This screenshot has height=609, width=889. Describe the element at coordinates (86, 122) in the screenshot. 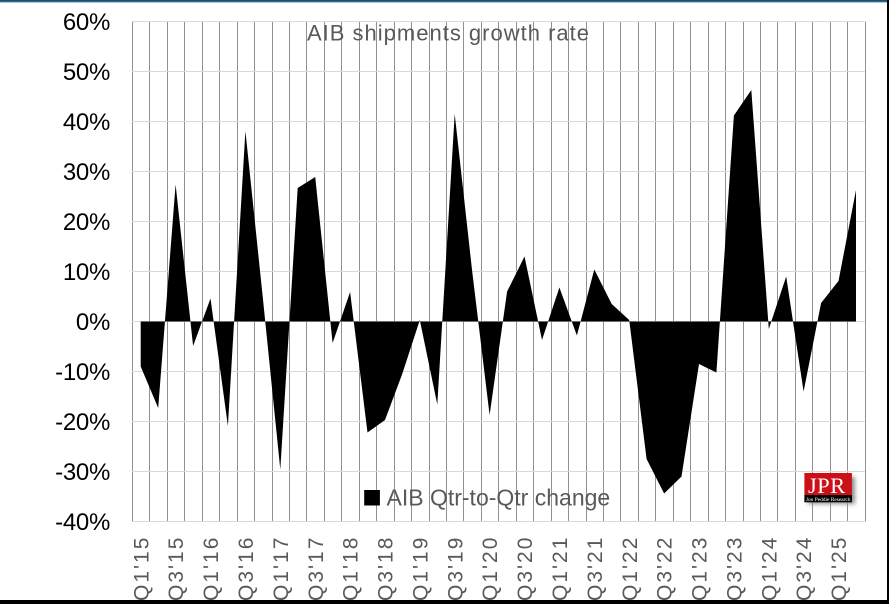

I see `svg-text: 40%` at that location.